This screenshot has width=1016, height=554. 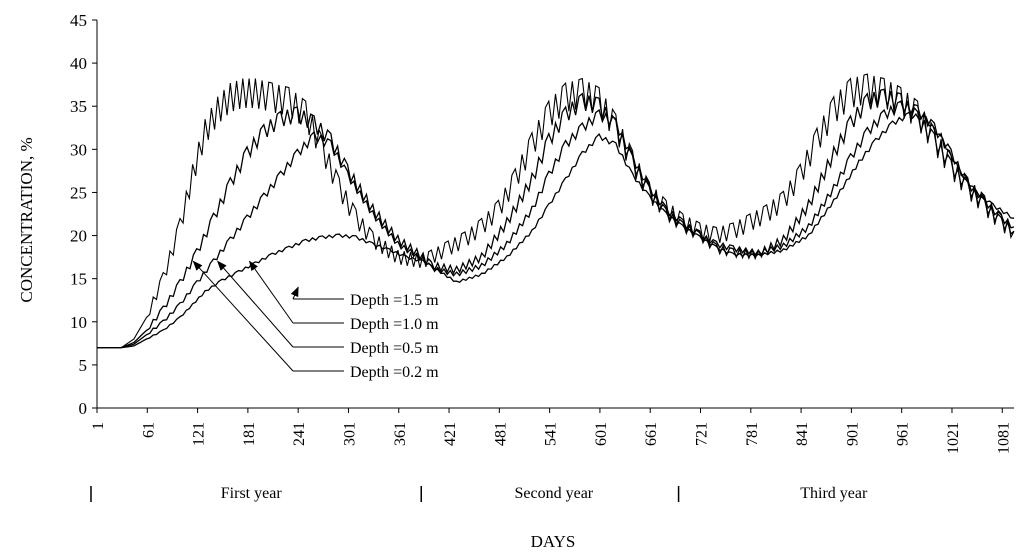 I want to click on x-tick-label: 1, so click(x=98, y=426).